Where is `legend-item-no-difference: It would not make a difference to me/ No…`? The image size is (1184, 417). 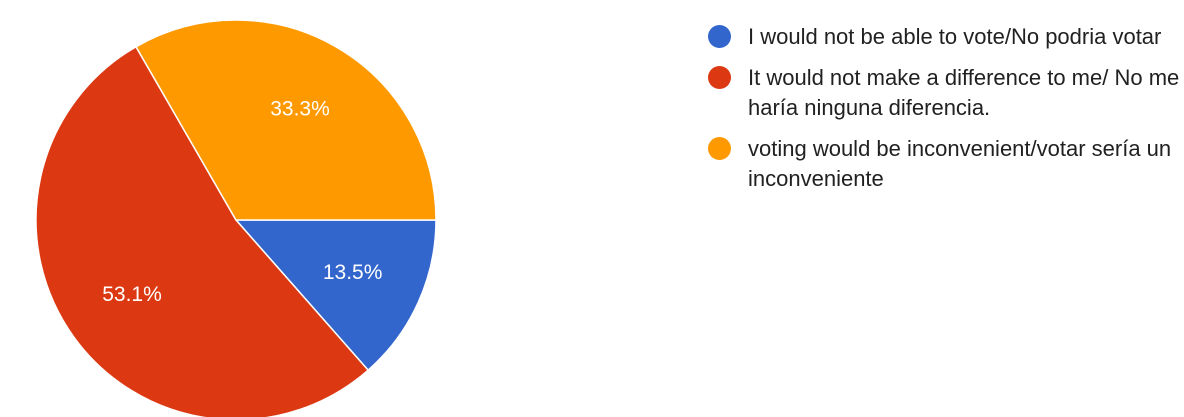
legend-item-no-difference: It would not make a difference to me/ No… is located at coordinates (946, 93).